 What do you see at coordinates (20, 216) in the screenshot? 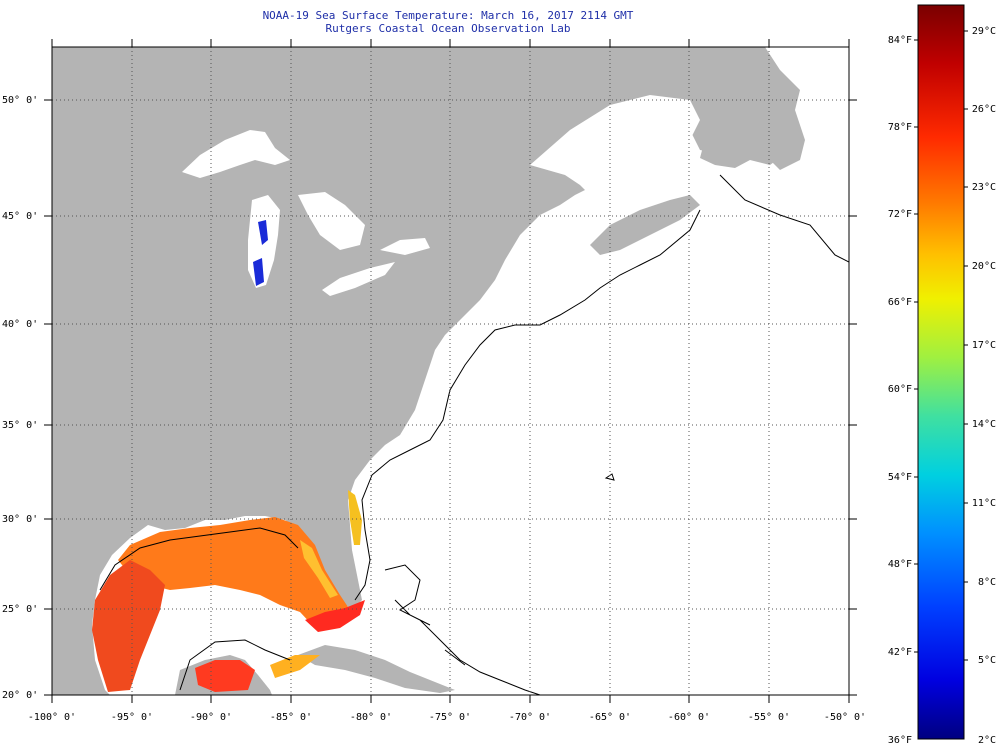
I see `lat-label: 45° 0'` at bounding box center [20, 216].